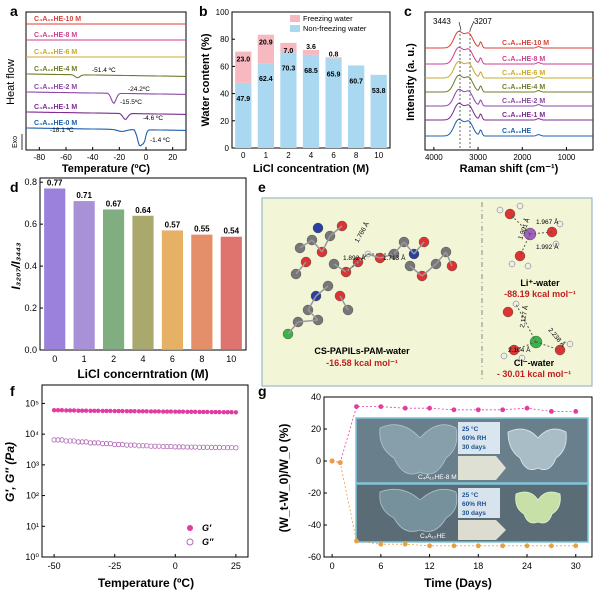 The width and height of the screenshot is (600, 599). What do you see at coordinates (354, 257) in the screenshot?
I see `bond-1892: 1.892 Å` at bounding box center [354, 257].